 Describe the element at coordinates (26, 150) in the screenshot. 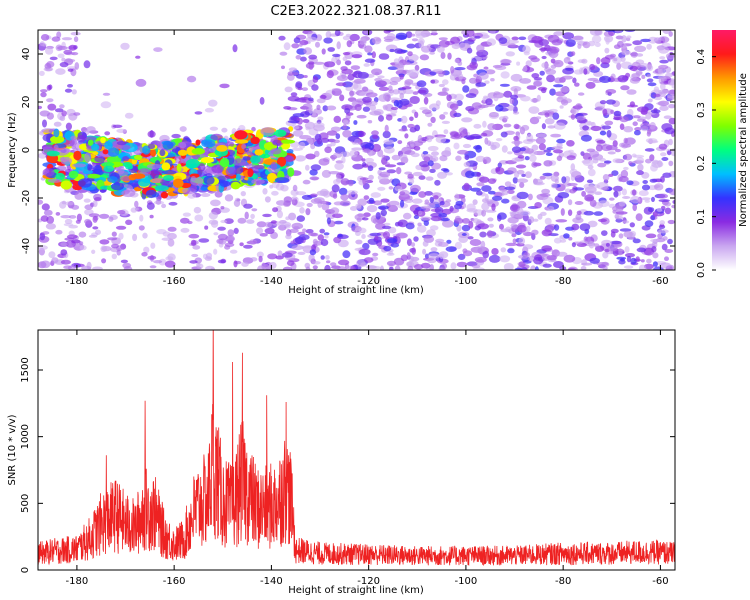

I see `y-tick-label: 0` at that location.